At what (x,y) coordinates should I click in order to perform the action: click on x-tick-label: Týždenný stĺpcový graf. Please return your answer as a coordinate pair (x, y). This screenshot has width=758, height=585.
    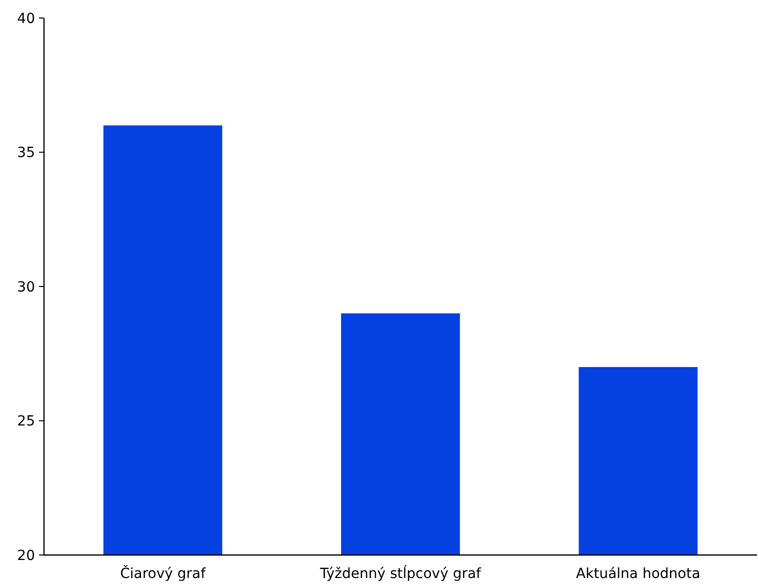
    Looking at the image, I should click on (400, 573).